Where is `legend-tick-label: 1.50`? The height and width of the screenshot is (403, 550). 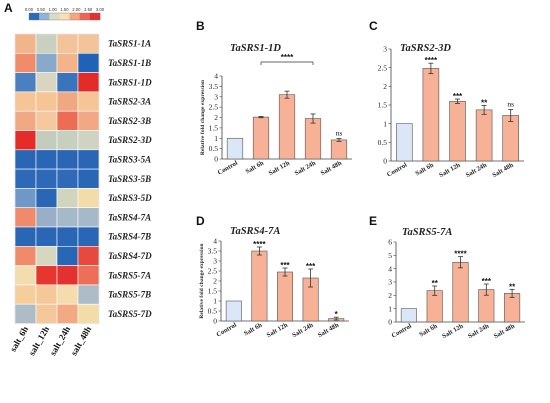
legend-tick-label: 1.50 is located at coordinates (64, 9).